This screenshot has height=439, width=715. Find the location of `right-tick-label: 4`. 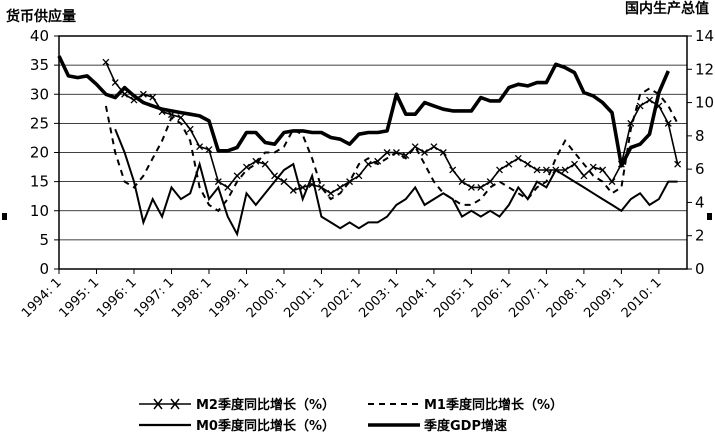

right-tick-label: 4 is located at coordinates (700, 202).